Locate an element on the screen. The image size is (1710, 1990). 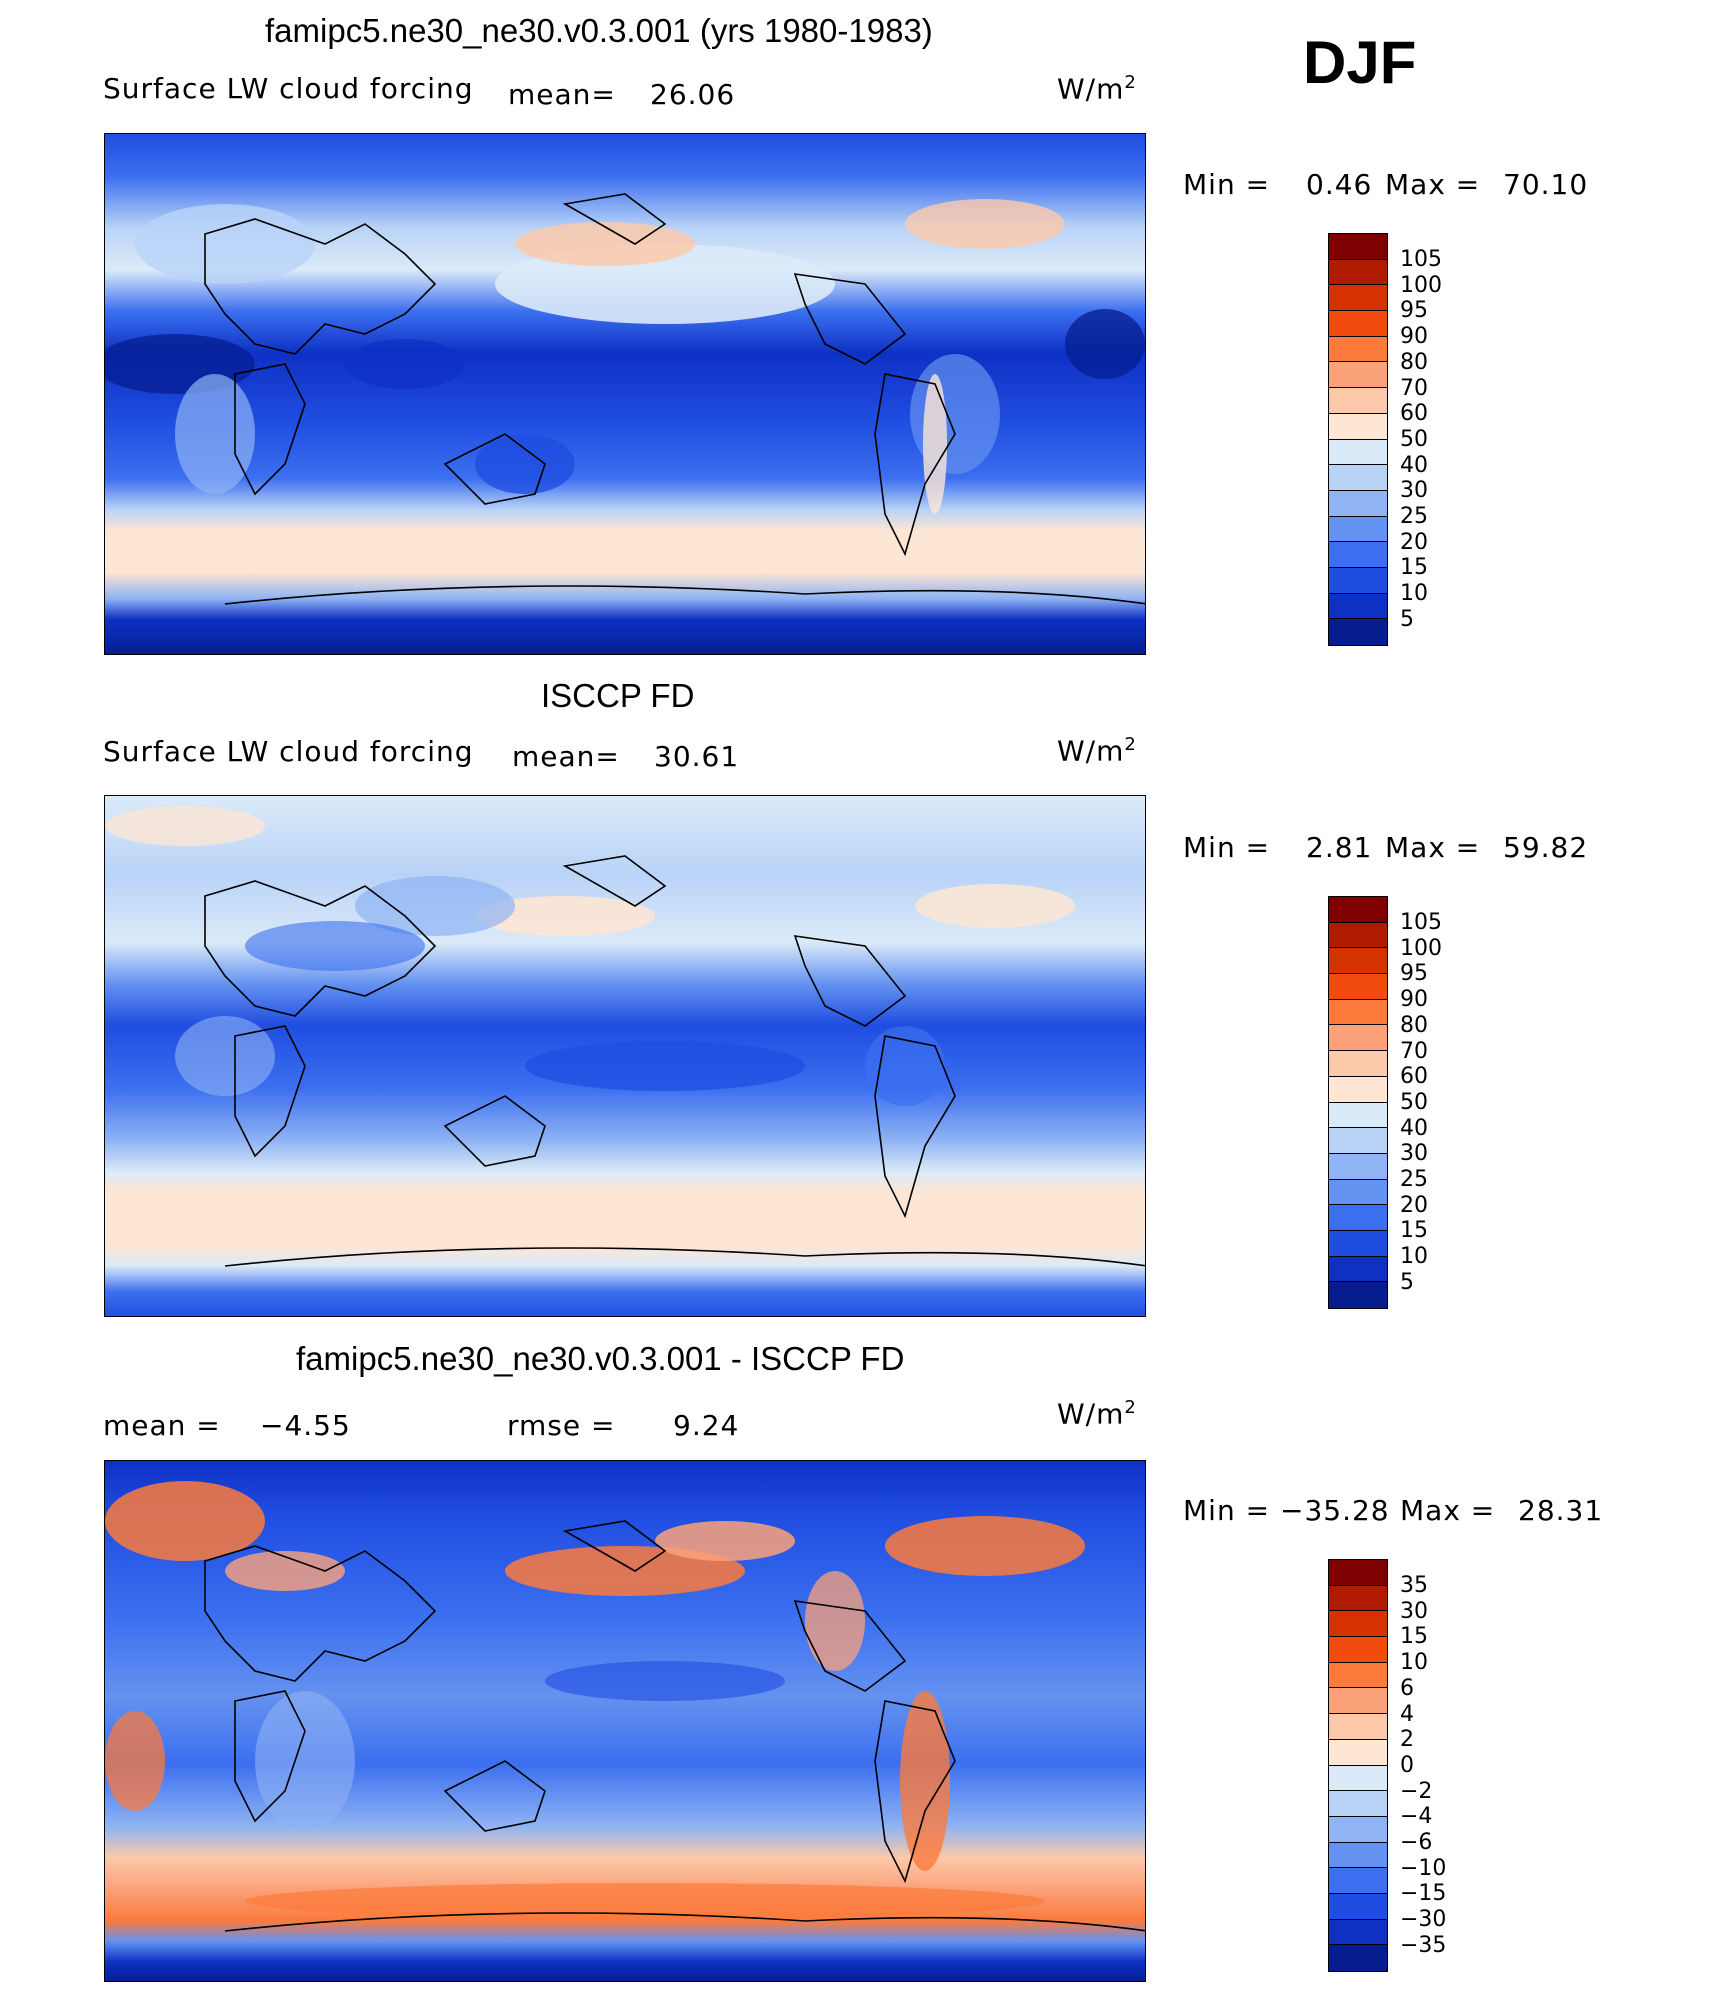
panel2-subtitle: Surface LW cloud forcing is located at coordinates (288, 751).